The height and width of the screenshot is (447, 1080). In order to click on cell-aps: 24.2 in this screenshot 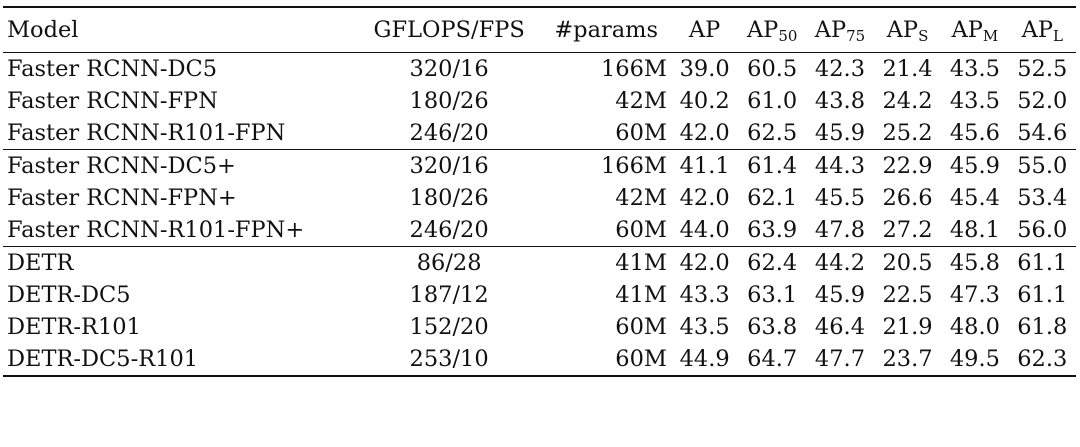, I will do `click(907, 101)`.